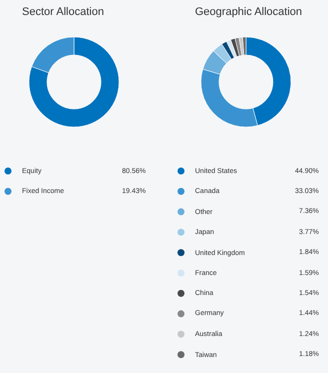  What do you see at coordinates (248, 12) in the screenshot?
I see `chart-title: Geographic Allocation` at bounding box center [248, 12].